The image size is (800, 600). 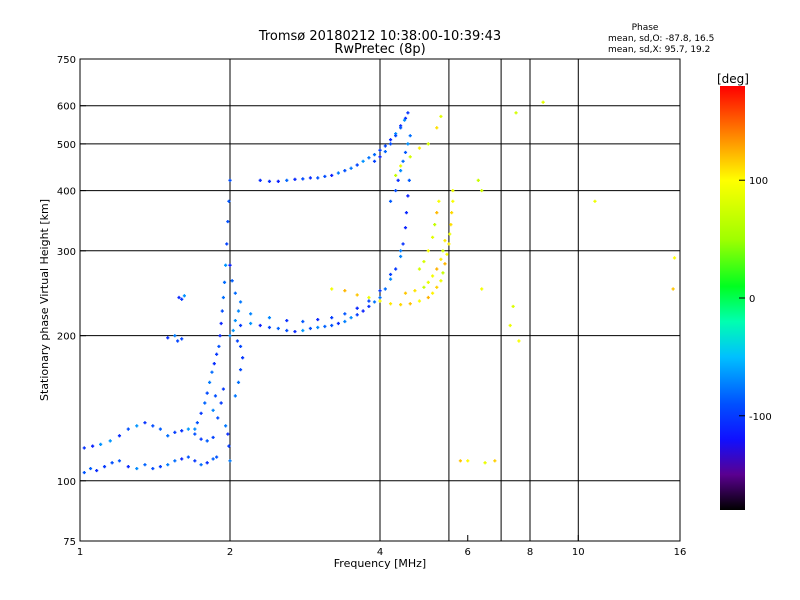 What do you see at coordinates (380, 552) in the screenshot?
I see `x-tick-label: 4` at bounding box center [380, 552].